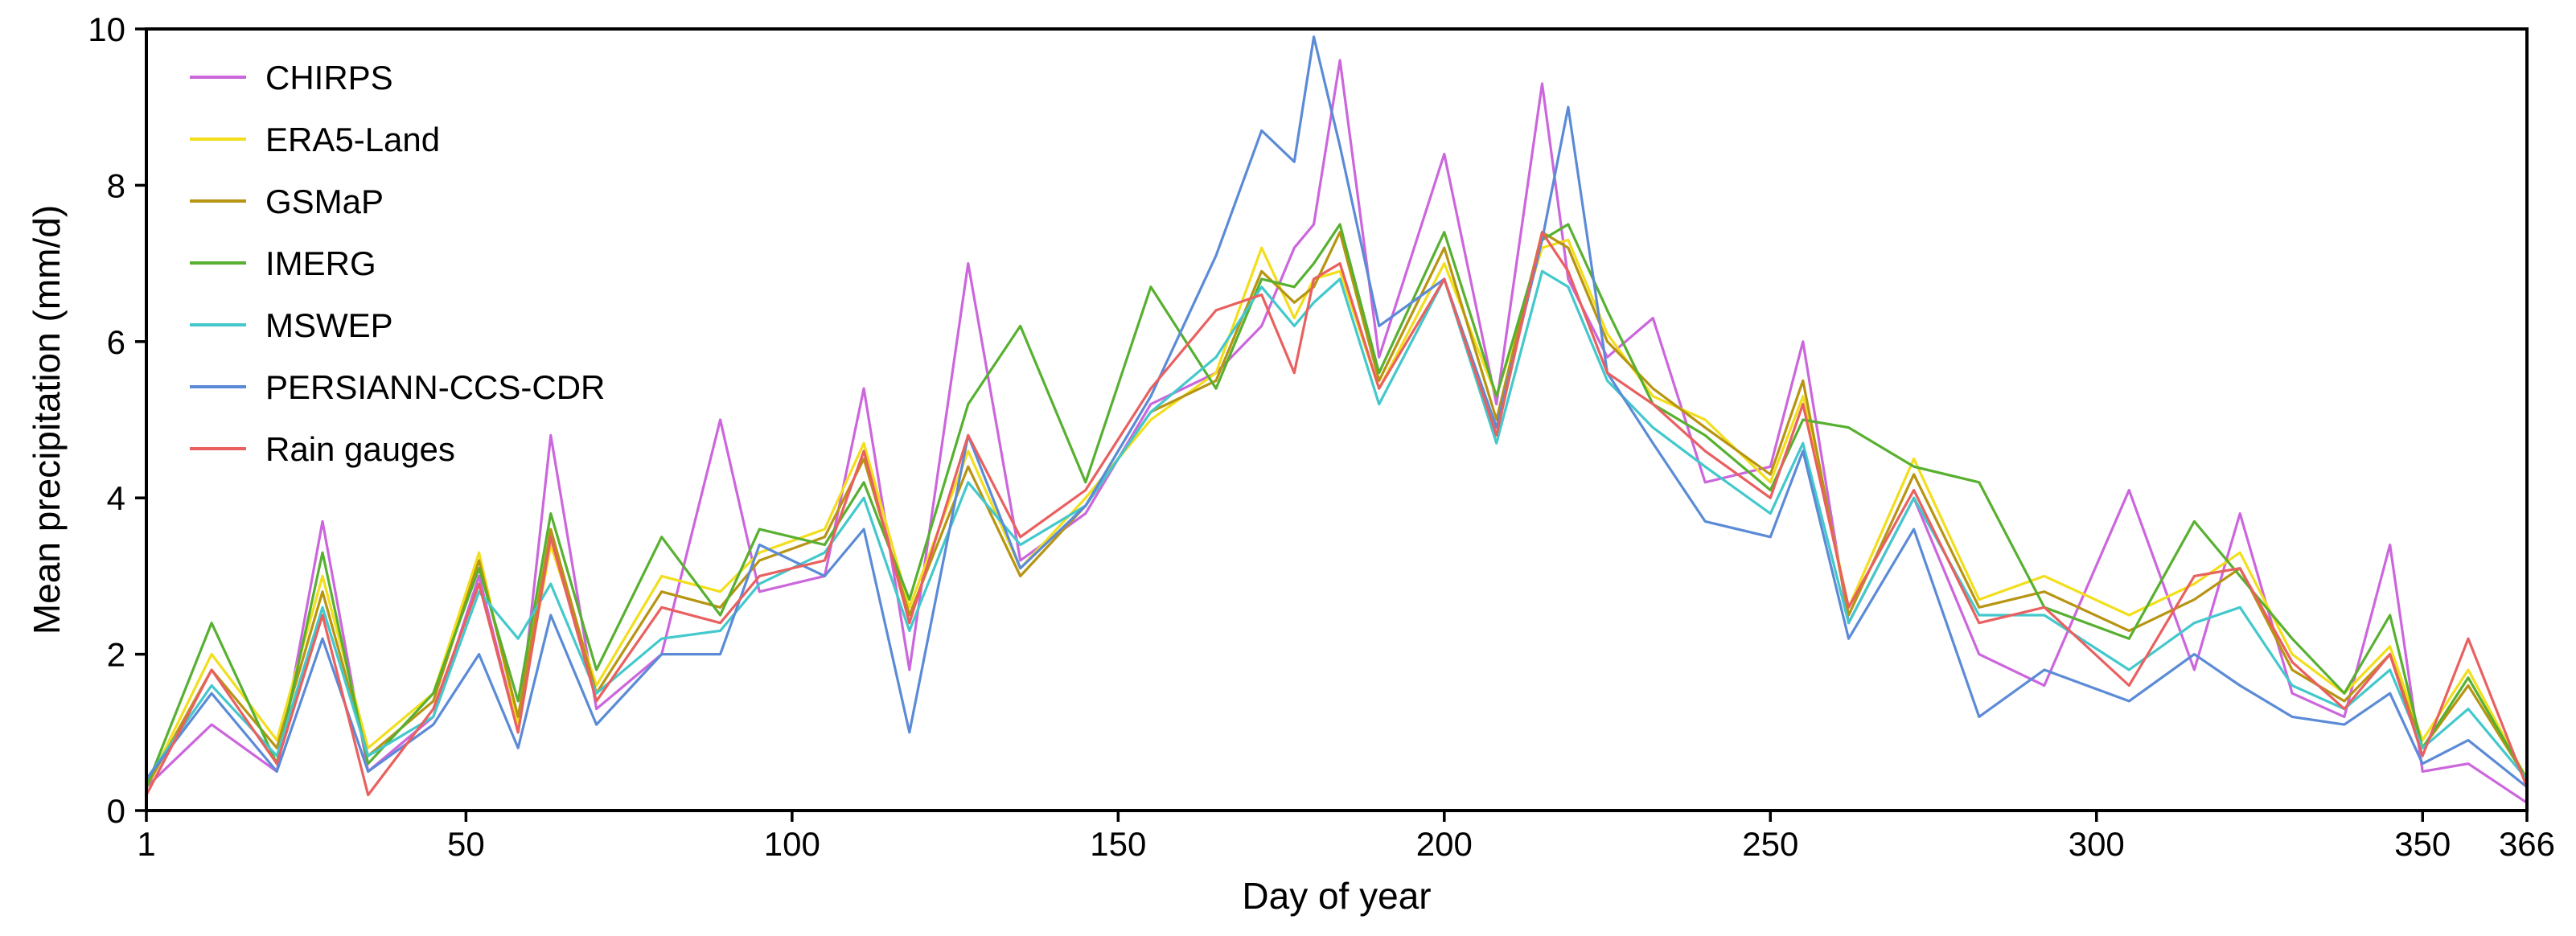 The width and height of the screenshot is (2576, 936). Describe the element at coordinates (466, 844) in the screenshot. I see `x-tick-label: 50` at that location.